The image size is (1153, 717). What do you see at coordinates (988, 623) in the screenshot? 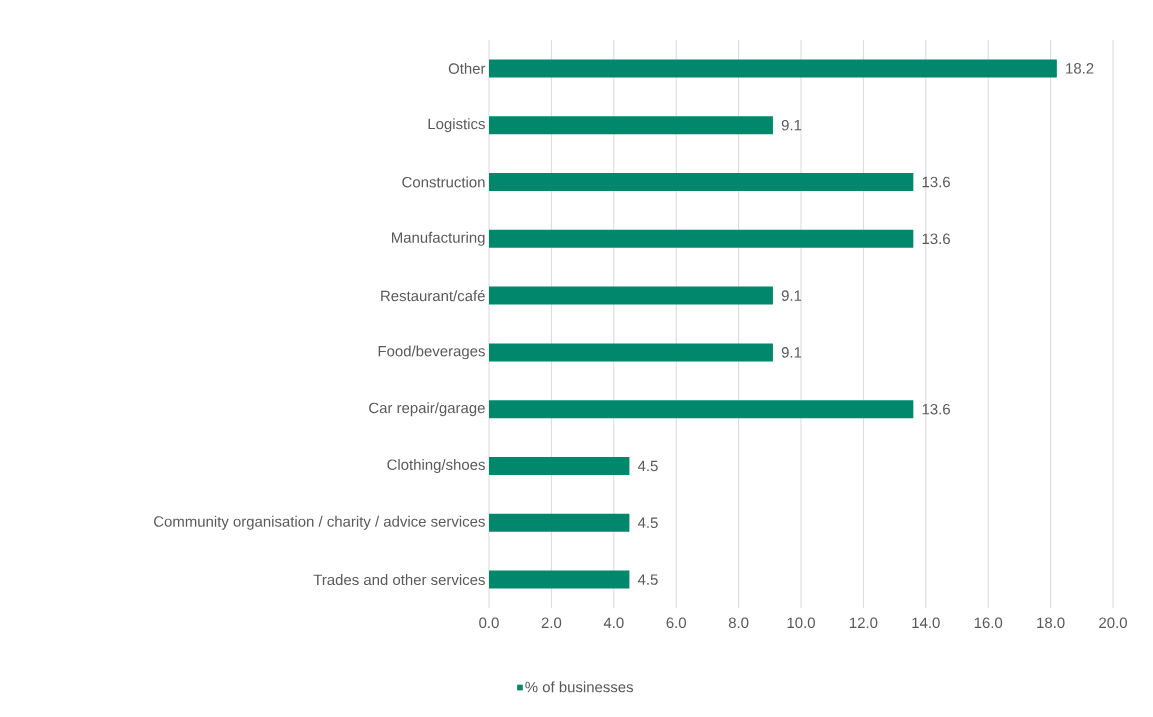
I see `x-tick-label: 16.0` at bounding box center [988, 623].